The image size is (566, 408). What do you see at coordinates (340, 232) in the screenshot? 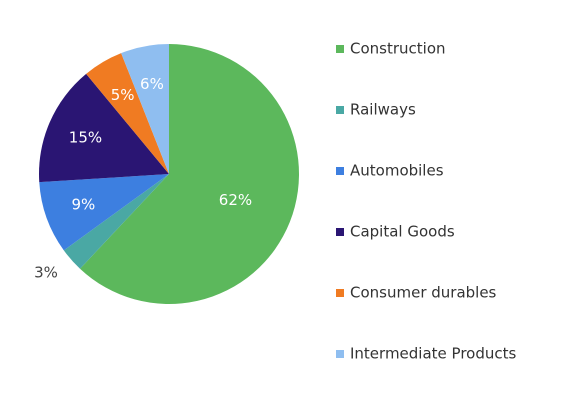
I see `legend-swatch-capital-goods` at bounding box center [340, 232].